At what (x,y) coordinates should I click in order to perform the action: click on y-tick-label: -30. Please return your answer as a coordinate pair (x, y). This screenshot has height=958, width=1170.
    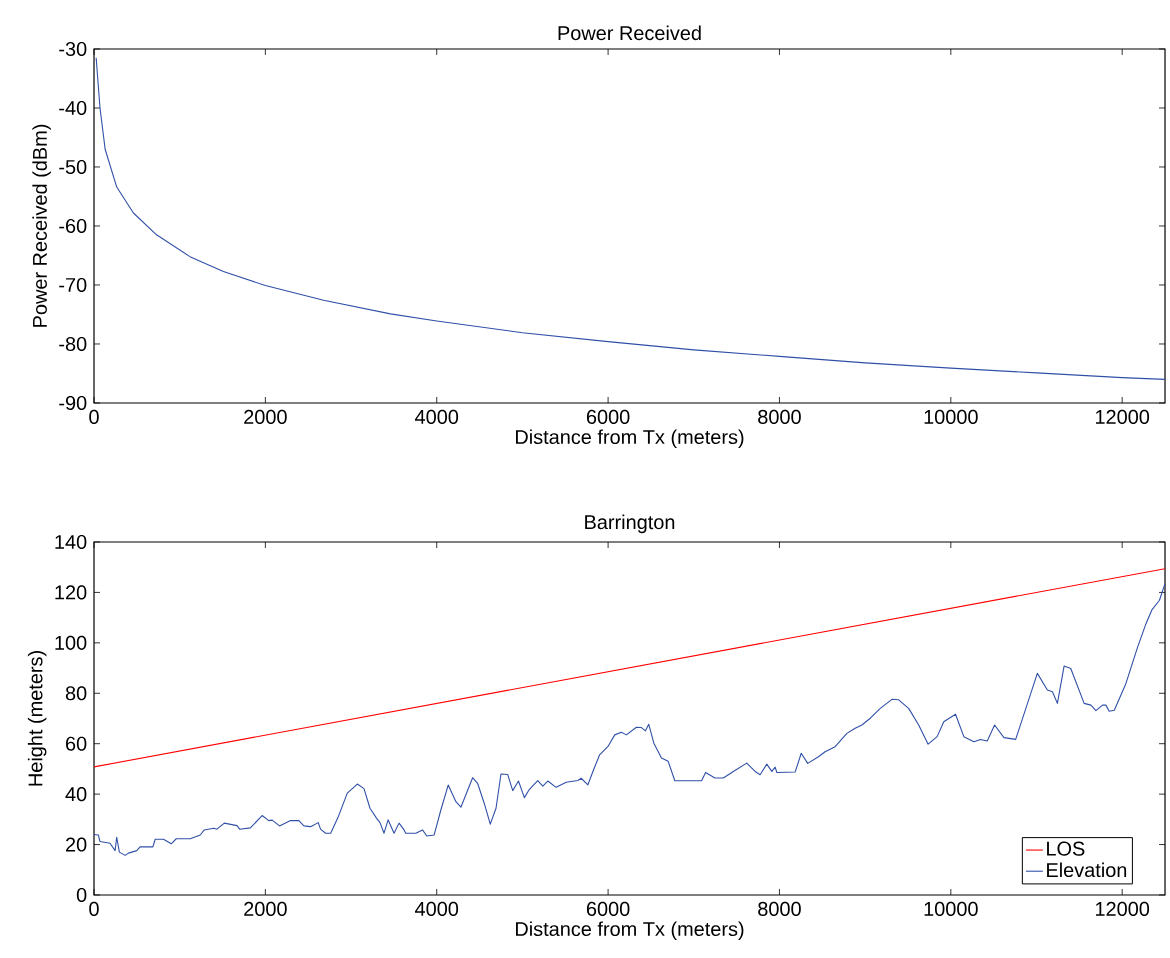
    Looking at the image, I should click on (73, 49).